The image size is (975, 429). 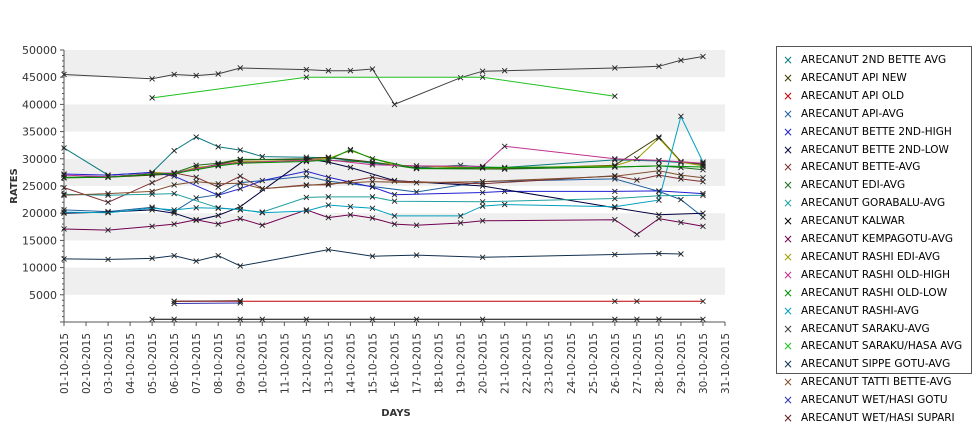 What do you see at coordinates (638, 363) in the screenshot?
I see `x-tick-label: 27-10-2015` at bounding box center [638, 363].